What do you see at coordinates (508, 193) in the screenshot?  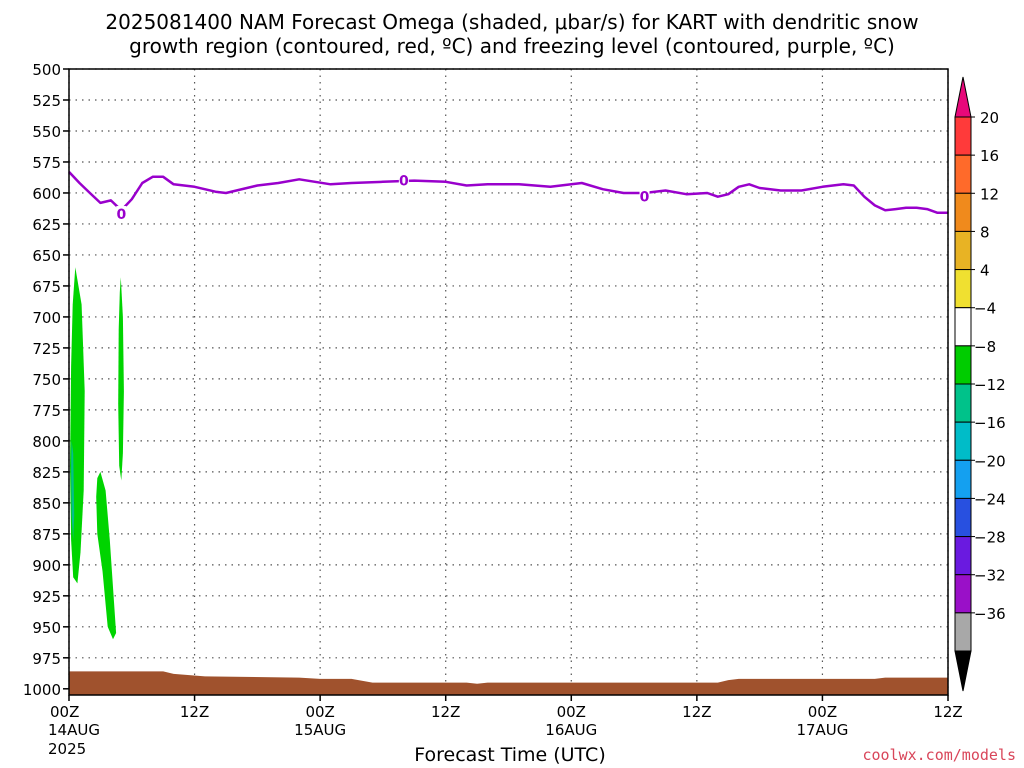 I see `freezing-level-line` at bounding box center [508, 193].